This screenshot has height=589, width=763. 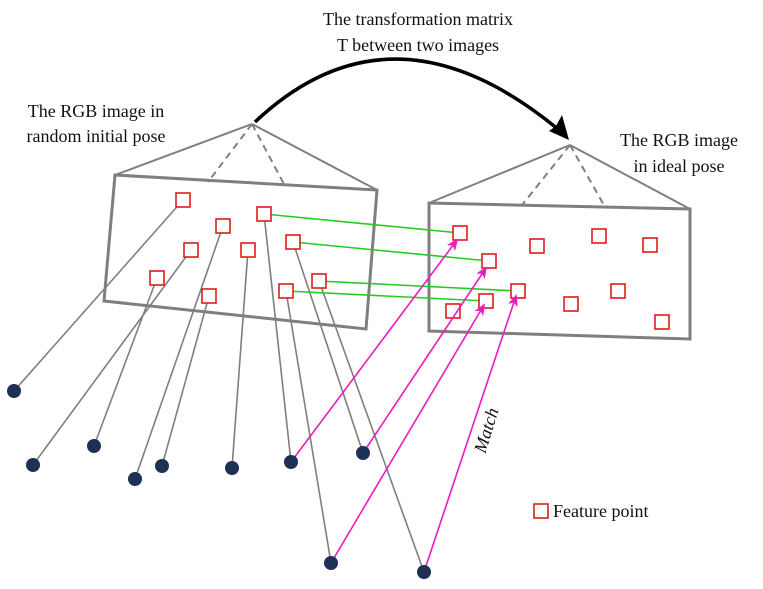 I want to click on match-label: Match, so click(x=486, y=430).